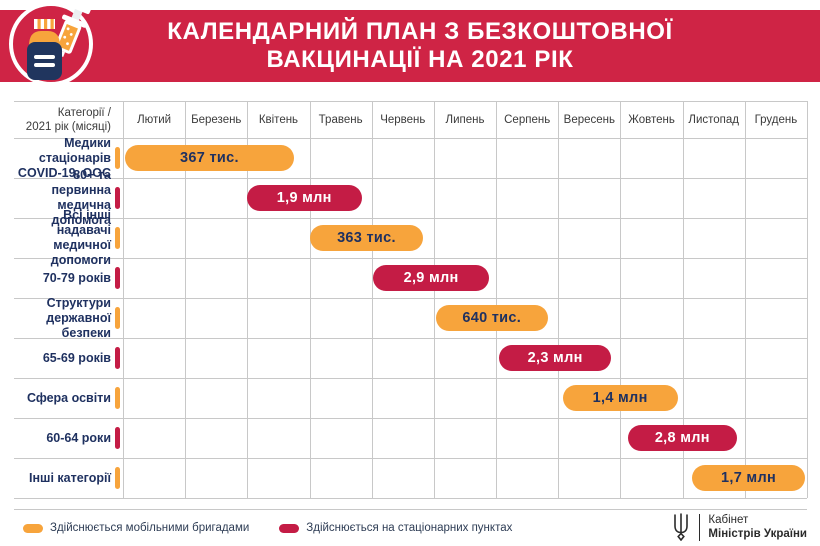  What do you see at coordinates (403, 119) in the screenshot?
I see `month-header-5: Червень` at bounding box center [403, 119].